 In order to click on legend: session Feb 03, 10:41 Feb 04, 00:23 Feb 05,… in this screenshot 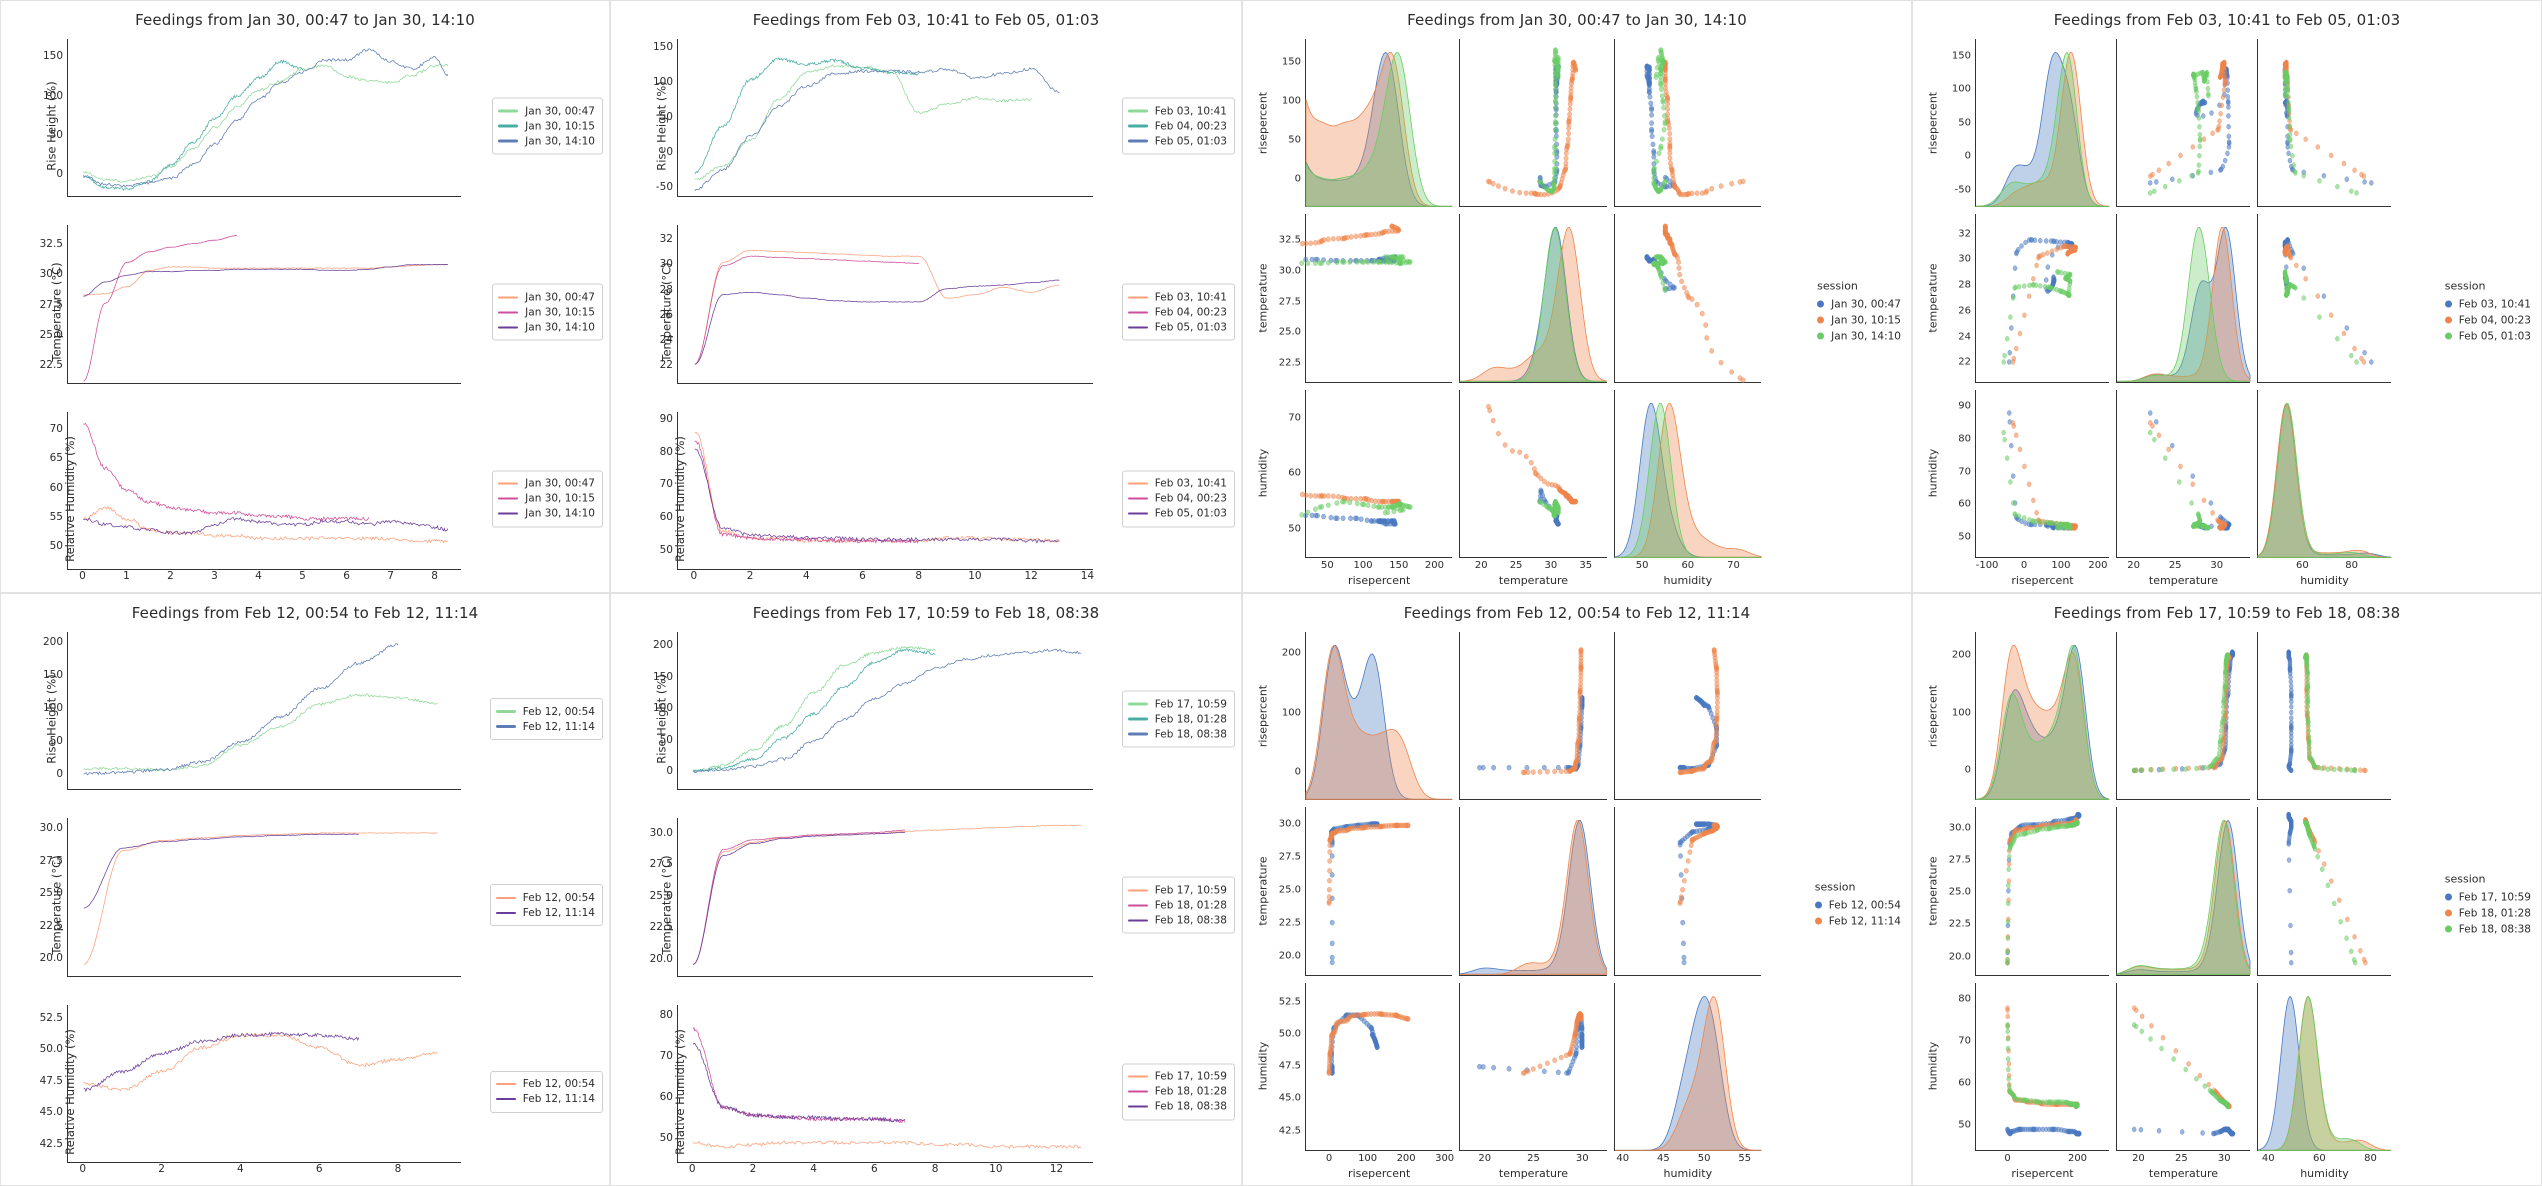, I will do `click(2487, 311)`.